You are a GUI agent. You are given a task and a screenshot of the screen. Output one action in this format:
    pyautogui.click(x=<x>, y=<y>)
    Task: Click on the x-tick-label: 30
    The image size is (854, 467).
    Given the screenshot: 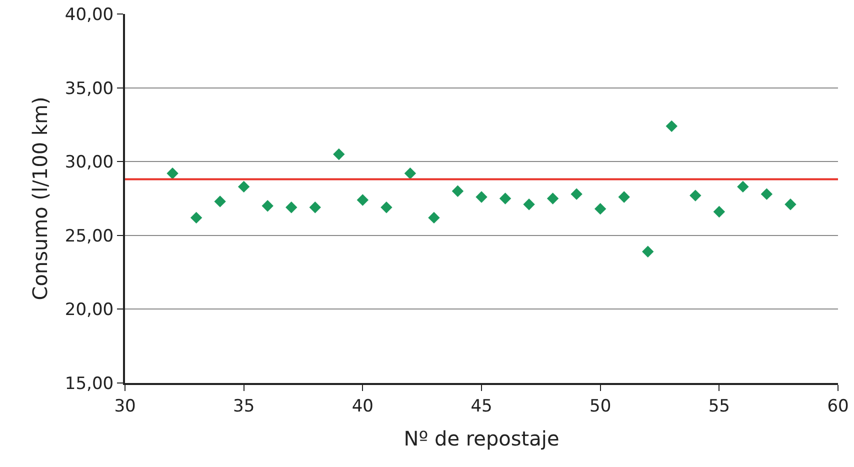 What is the action you would take?
    pyautogui.click(x=125, y=406)
    